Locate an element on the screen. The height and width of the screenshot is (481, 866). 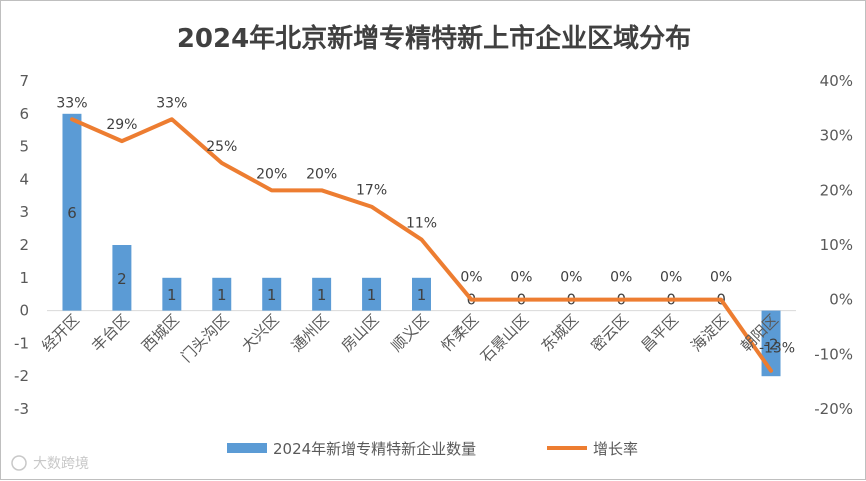
y-left-tick-label: -1 is located at coordinates (21, 343).